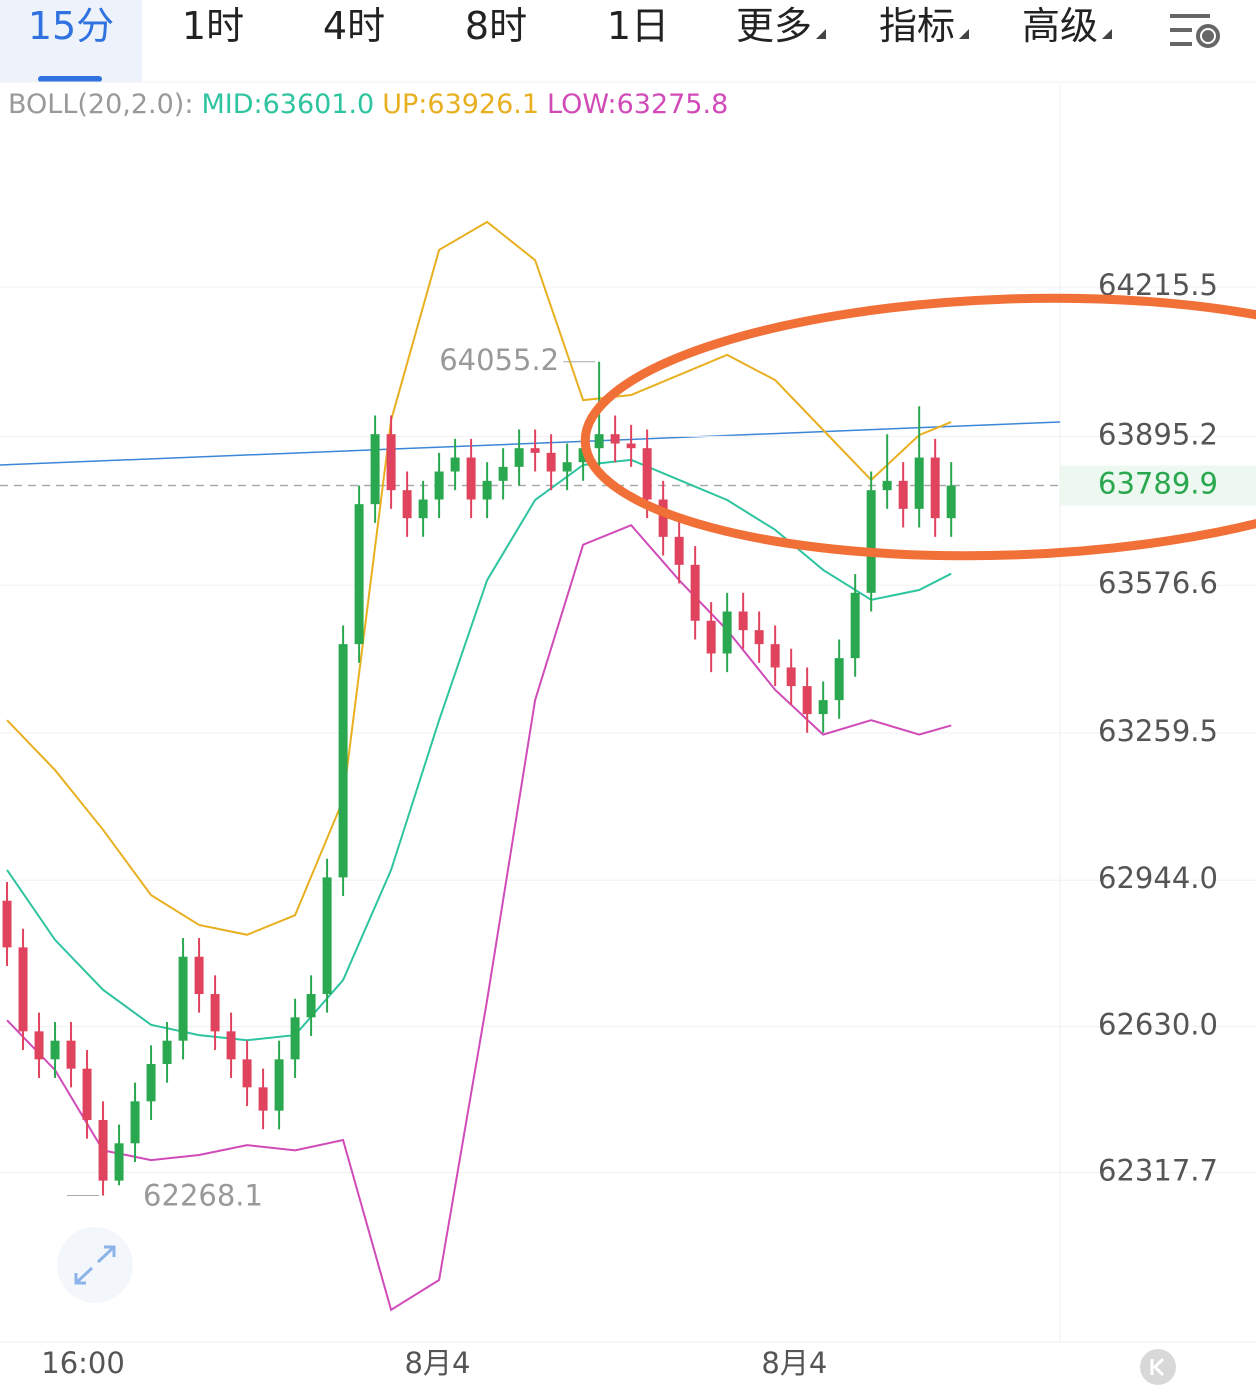 The height and width of the screenshot is (1394, 1256). Describe the element at coordinates (499, 360) in the screenshot. I see `extreme-label: 64055.2` at that location.